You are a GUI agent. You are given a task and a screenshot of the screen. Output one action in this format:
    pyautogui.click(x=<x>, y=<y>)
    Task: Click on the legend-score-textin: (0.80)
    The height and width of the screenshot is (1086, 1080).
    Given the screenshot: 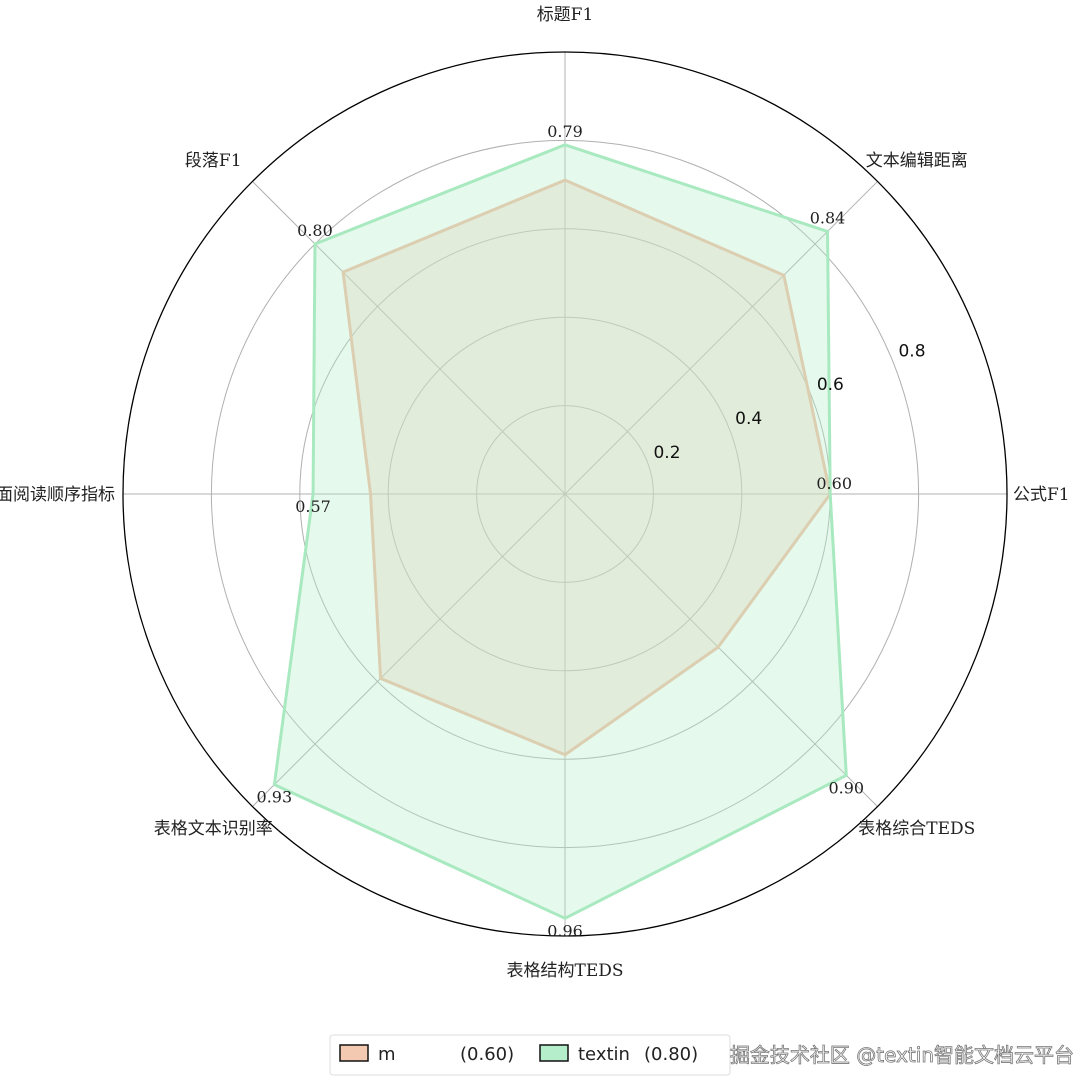 What is the action you would take?
    pyautogui.click(x=671, y=1054)
    